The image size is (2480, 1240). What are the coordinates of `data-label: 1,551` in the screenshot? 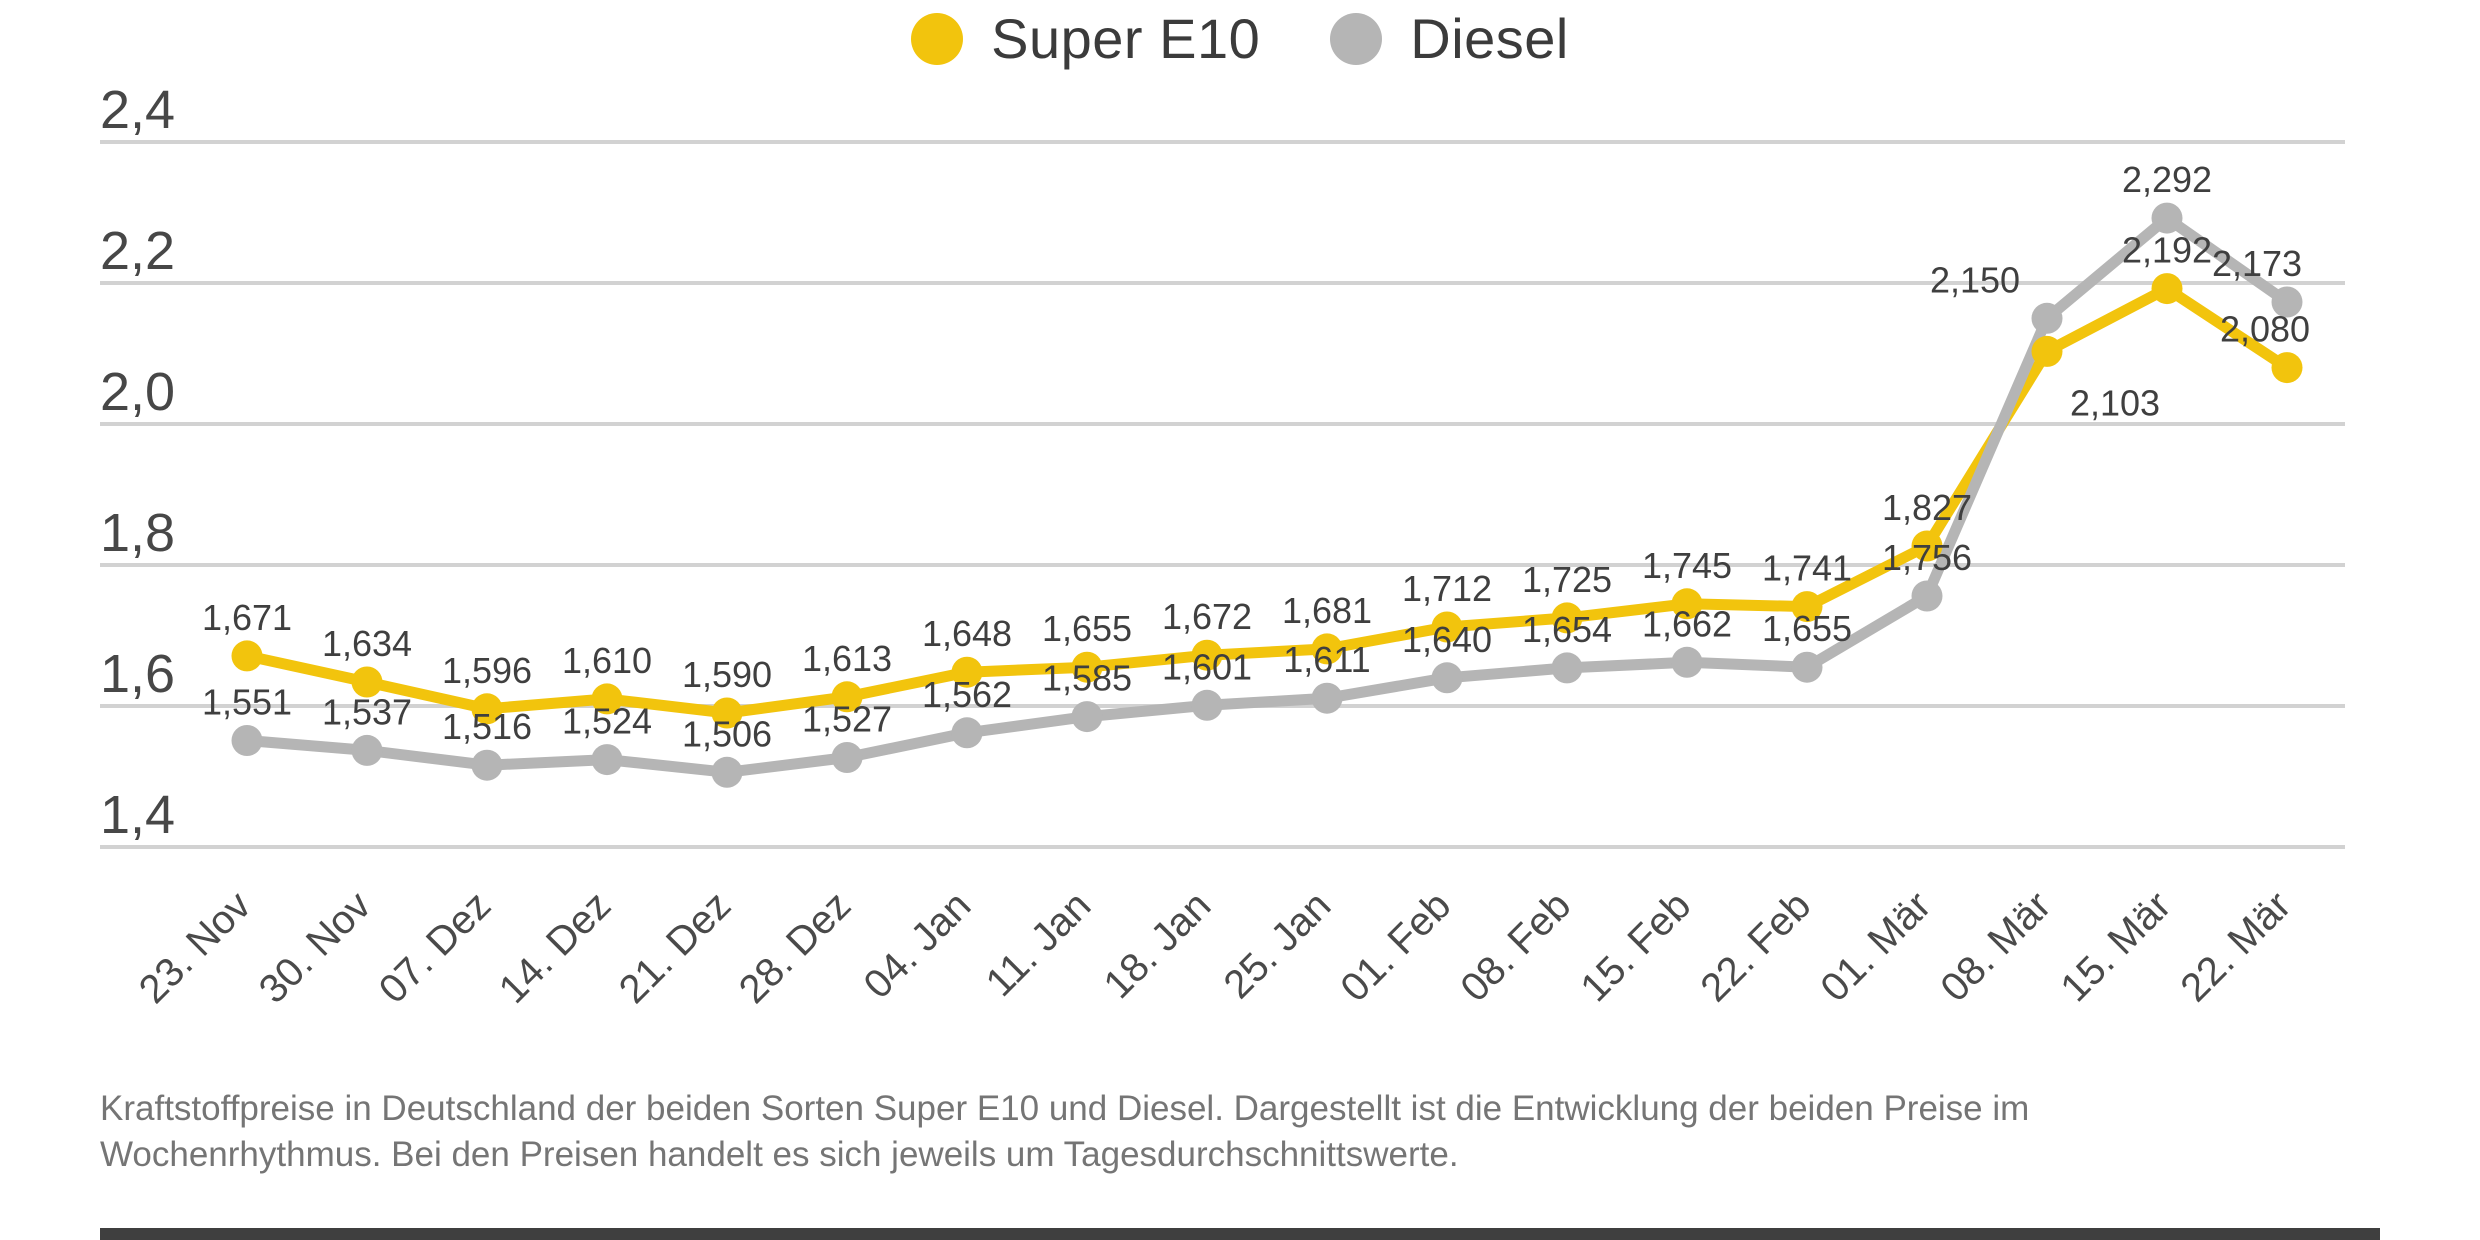 It's located at (247, 702).